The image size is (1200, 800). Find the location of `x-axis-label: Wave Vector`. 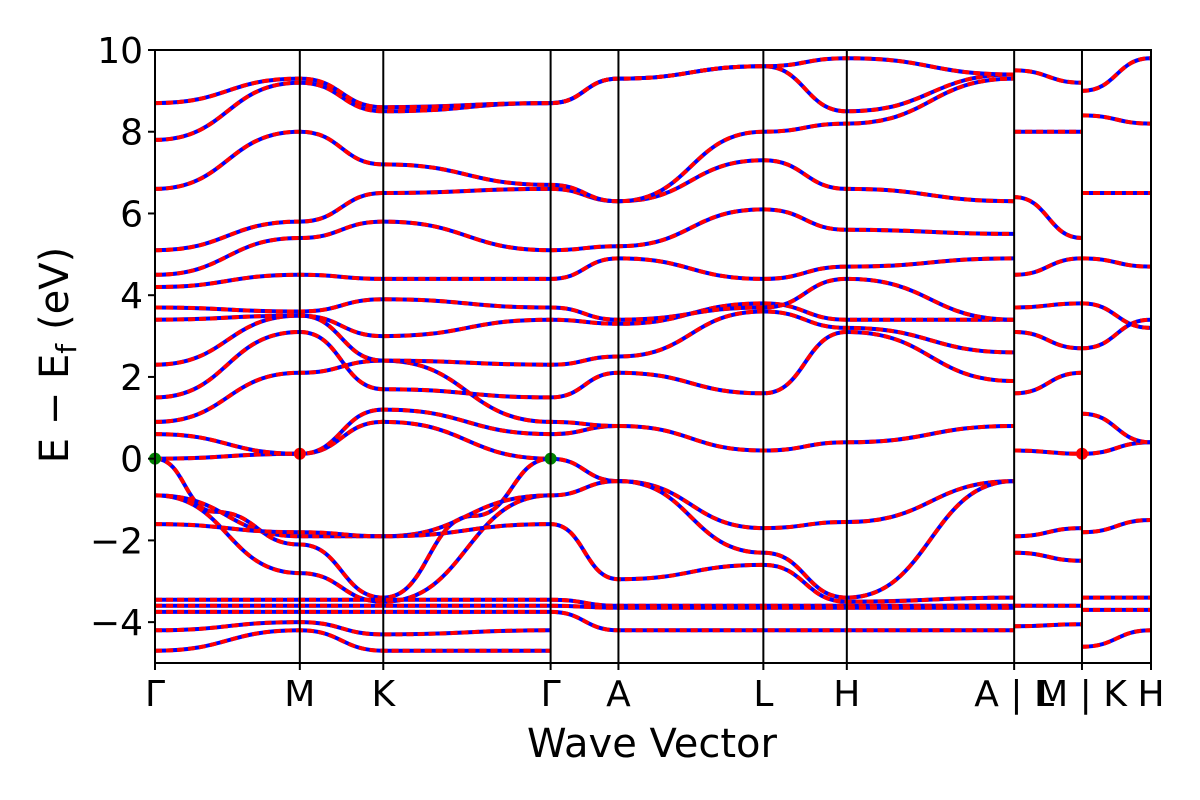

x-axis-label: Wave Vector is located at coordinates (652, 744).